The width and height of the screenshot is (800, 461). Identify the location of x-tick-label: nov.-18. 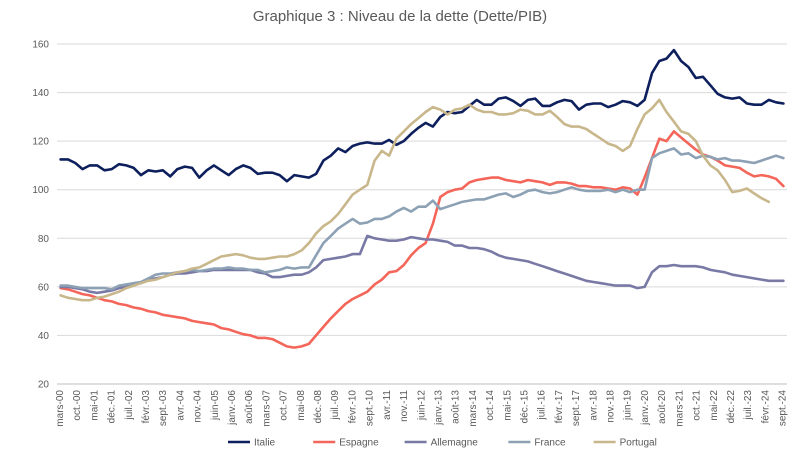
(611, 406).